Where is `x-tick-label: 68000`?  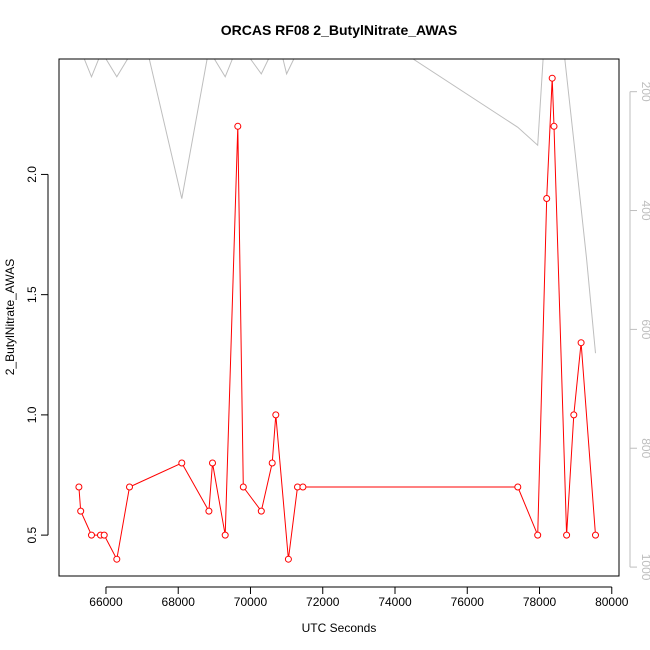 x-tick-label: 68000 is located at coordinates (179, 602).